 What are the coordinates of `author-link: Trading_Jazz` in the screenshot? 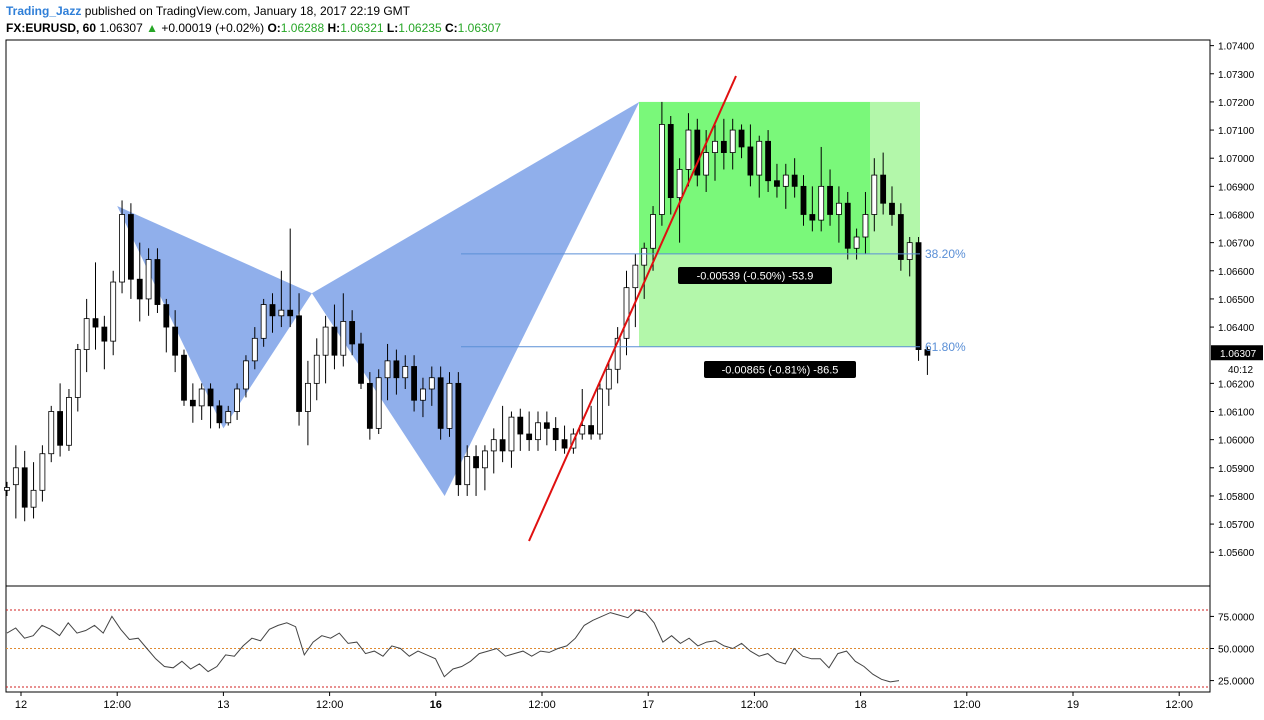 It's located at (44, 11).